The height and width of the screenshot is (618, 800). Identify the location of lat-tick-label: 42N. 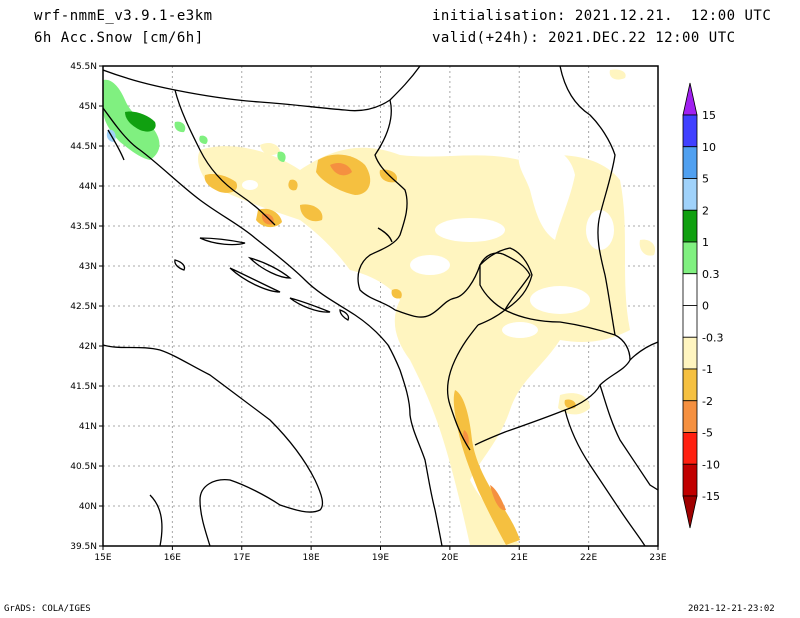
(88, 347).